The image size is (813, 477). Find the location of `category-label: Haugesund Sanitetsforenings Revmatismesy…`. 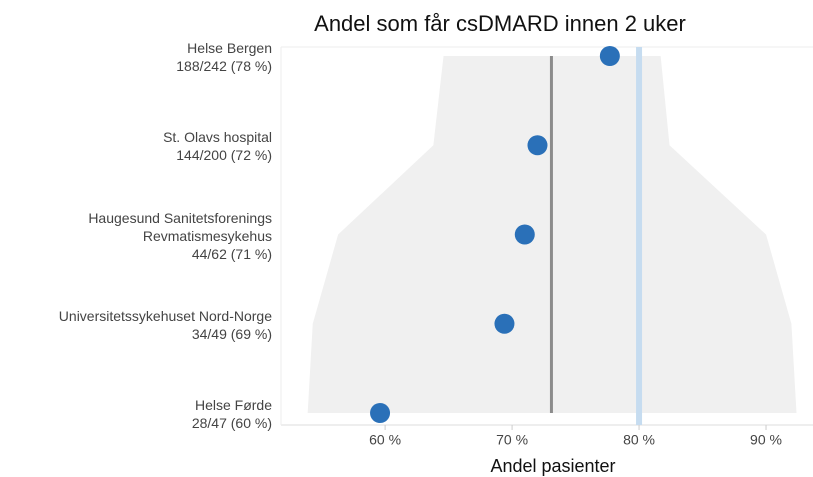

category-label: Haugesund Sanitetsforenings Revmatismesy… is located at coordinates (136, 236).